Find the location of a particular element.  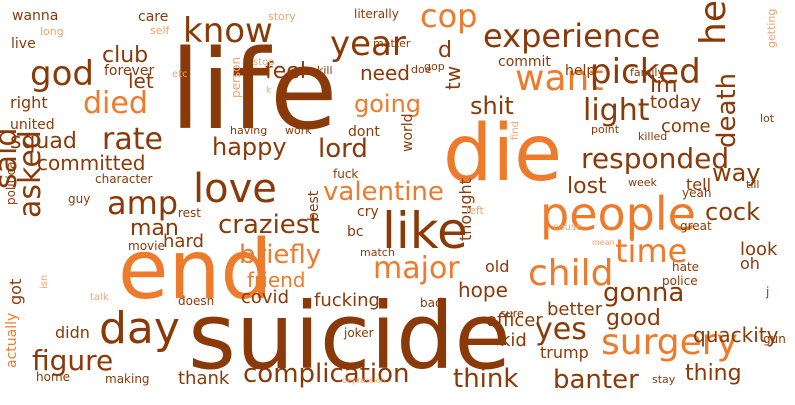

word-police: police is located at coordinates (680, 281).